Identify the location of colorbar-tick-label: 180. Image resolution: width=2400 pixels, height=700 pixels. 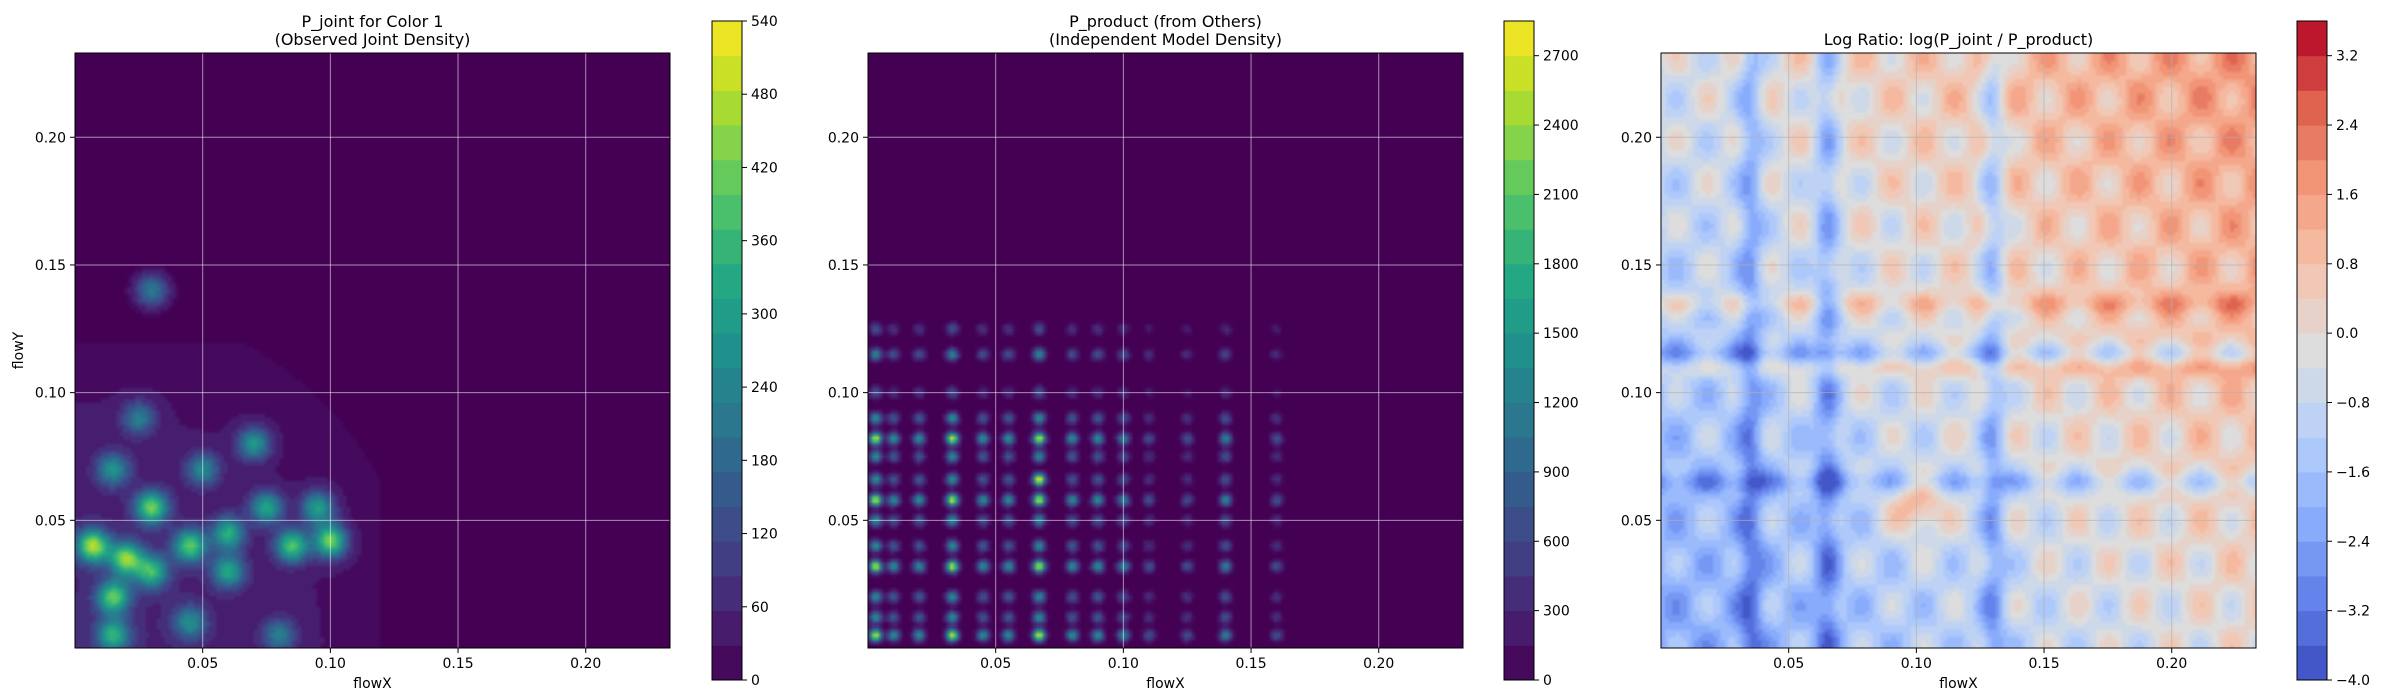
(764, 461).